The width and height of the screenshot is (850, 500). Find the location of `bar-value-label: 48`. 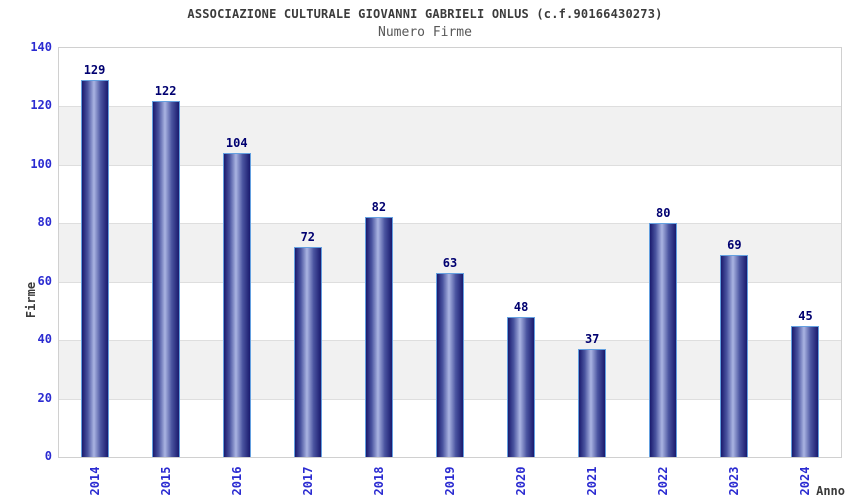

bar-value-label: 48 is located at coordinates (521, 306).